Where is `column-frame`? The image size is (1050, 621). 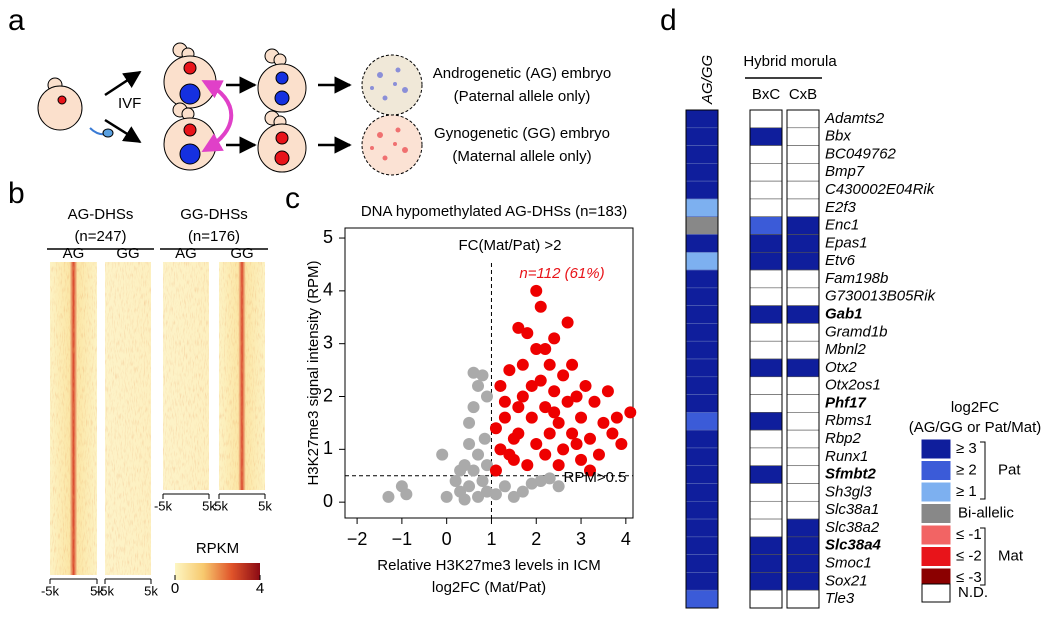
column-frame is located at coordinates (702, 359).